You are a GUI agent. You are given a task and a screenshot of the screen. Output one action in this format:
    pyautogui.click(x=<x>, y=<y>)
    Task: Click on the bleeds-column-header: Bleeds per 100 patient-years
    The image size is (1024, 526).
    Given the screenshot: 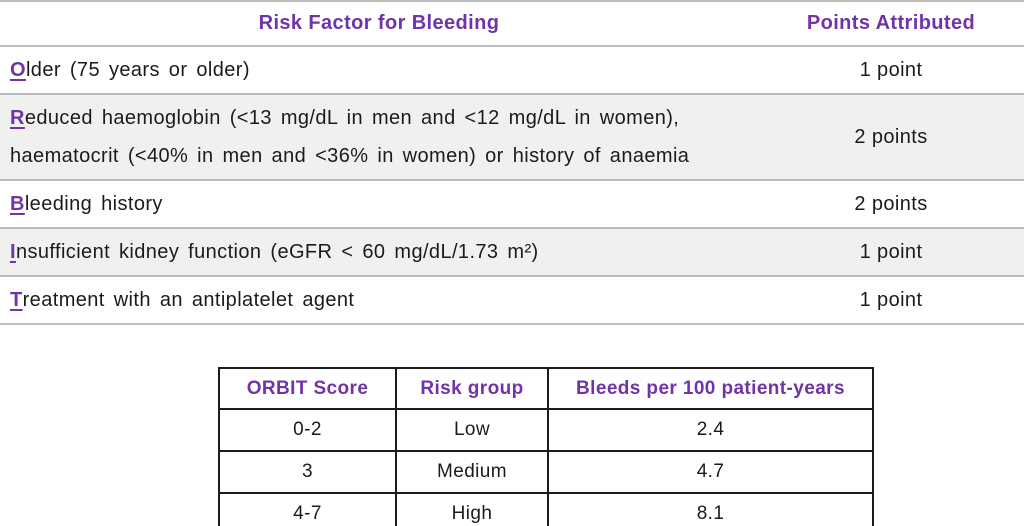 What is the action you would take?
    pyautogui.click(x=710, y=388)
    